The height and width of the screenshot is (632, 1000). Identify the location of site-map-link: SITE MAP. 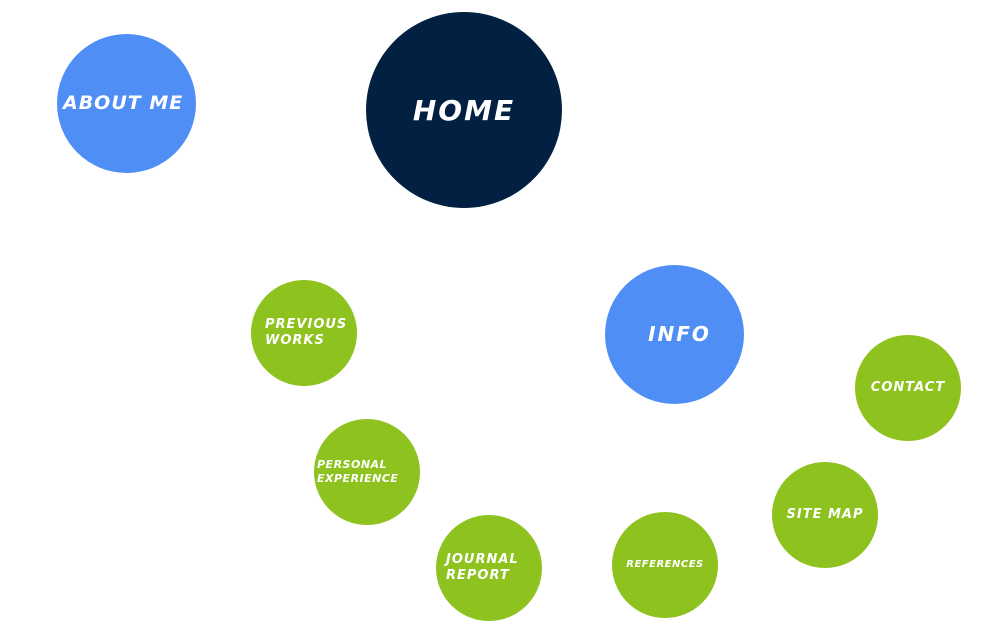
(825, 515).